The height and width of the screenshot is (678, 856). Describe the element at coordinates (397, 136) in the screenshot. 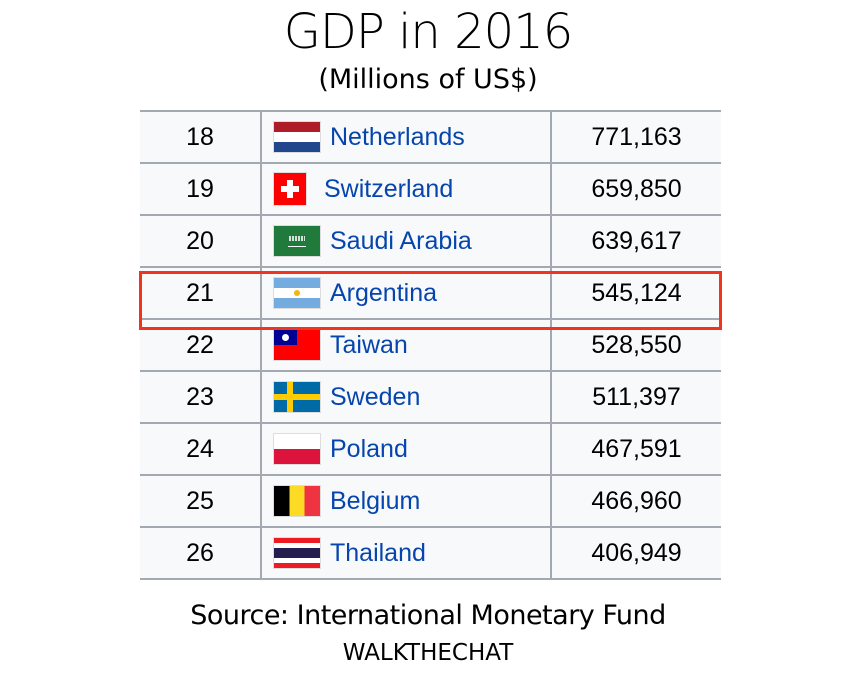

I see `country-link: Netherlands` at that location.